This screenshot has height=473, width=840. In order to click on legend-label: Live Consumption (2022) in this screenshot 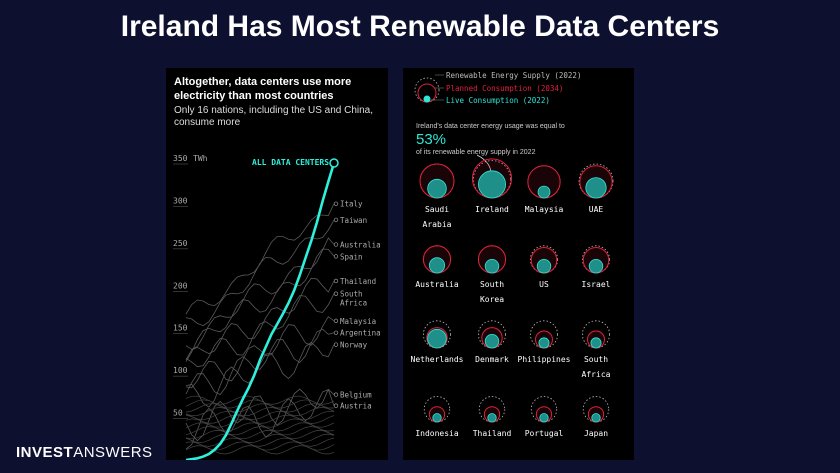, I will do `click(498, 100)`.